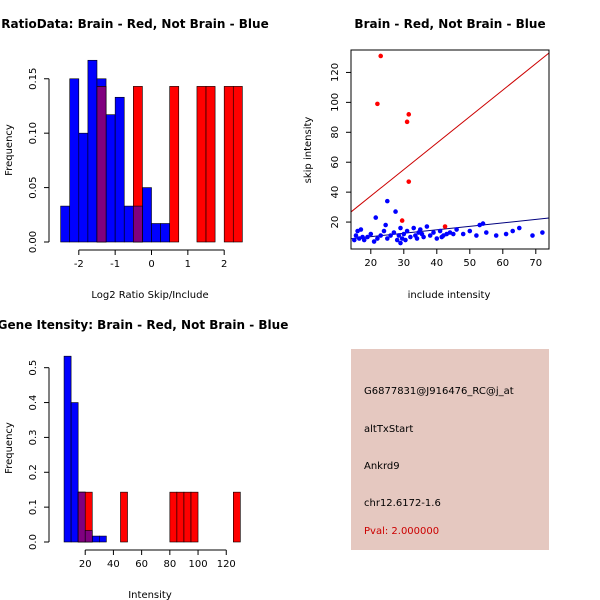  Describe the element at coordinates (436, 263) in the screenshot. I see `x-tick-label: 40` at that location.